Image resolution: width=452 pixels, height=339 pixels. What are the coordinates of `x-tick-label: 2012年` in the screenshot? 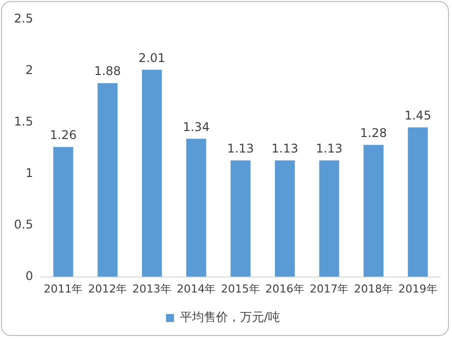 It's located at (108, 289).